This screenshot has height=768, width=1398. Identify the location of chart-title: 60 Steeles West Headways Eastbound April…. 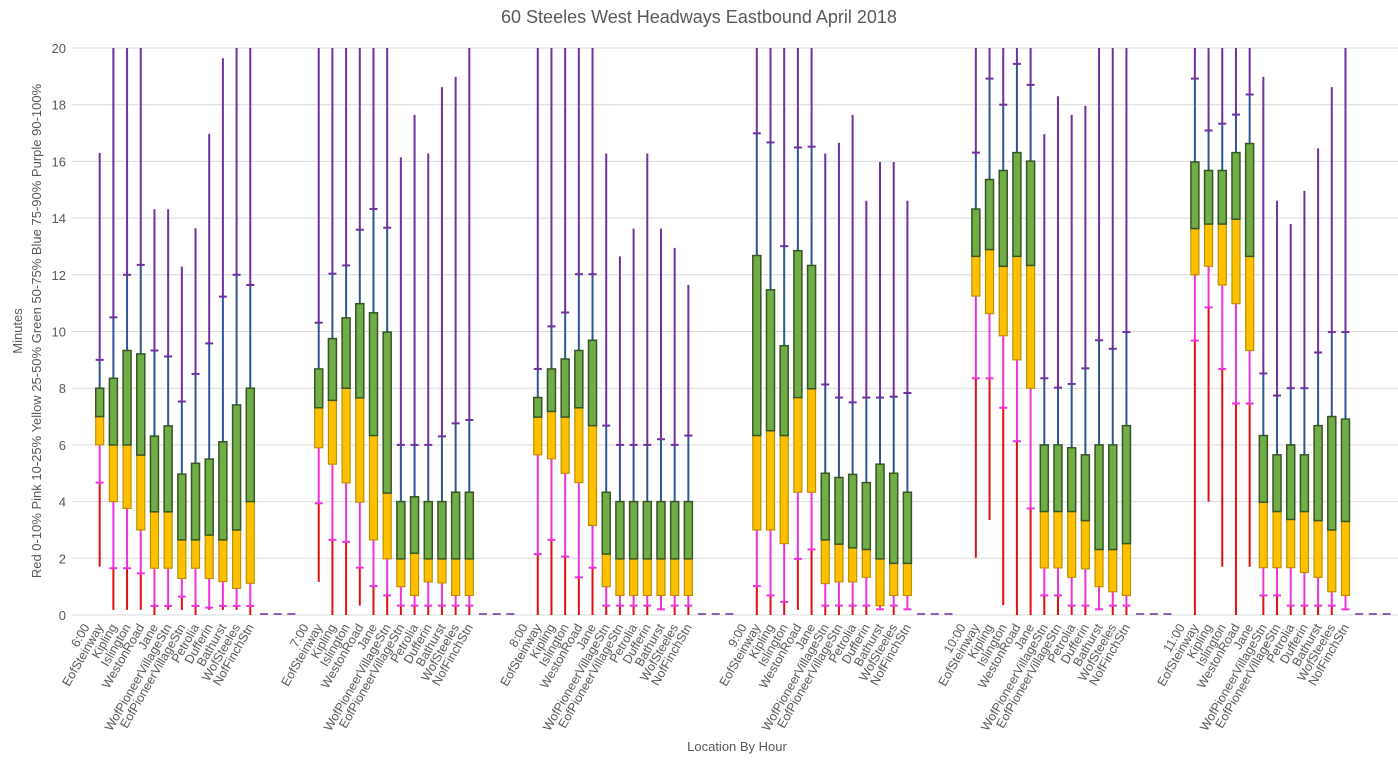
(699, 17).